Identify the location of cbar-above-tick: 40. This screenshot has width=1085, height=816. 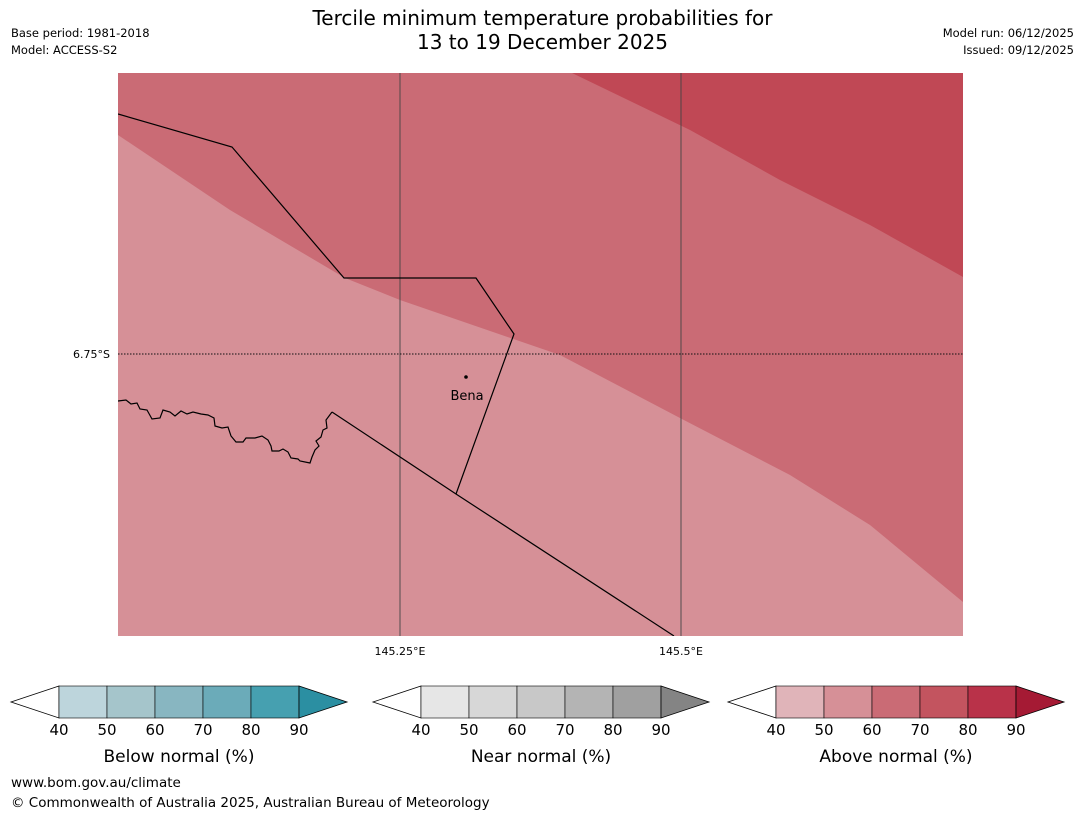
(775, 730).